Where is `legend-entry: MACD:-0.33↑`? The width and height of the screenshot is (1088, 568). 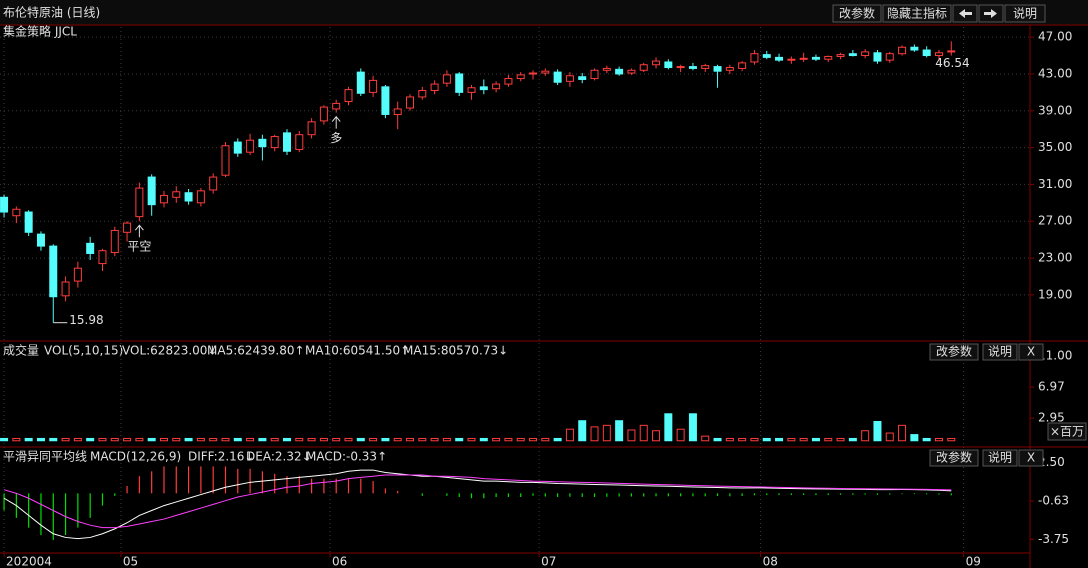
legend-entry: MACD:-0.33↑ is located at coordinates (346, 457).